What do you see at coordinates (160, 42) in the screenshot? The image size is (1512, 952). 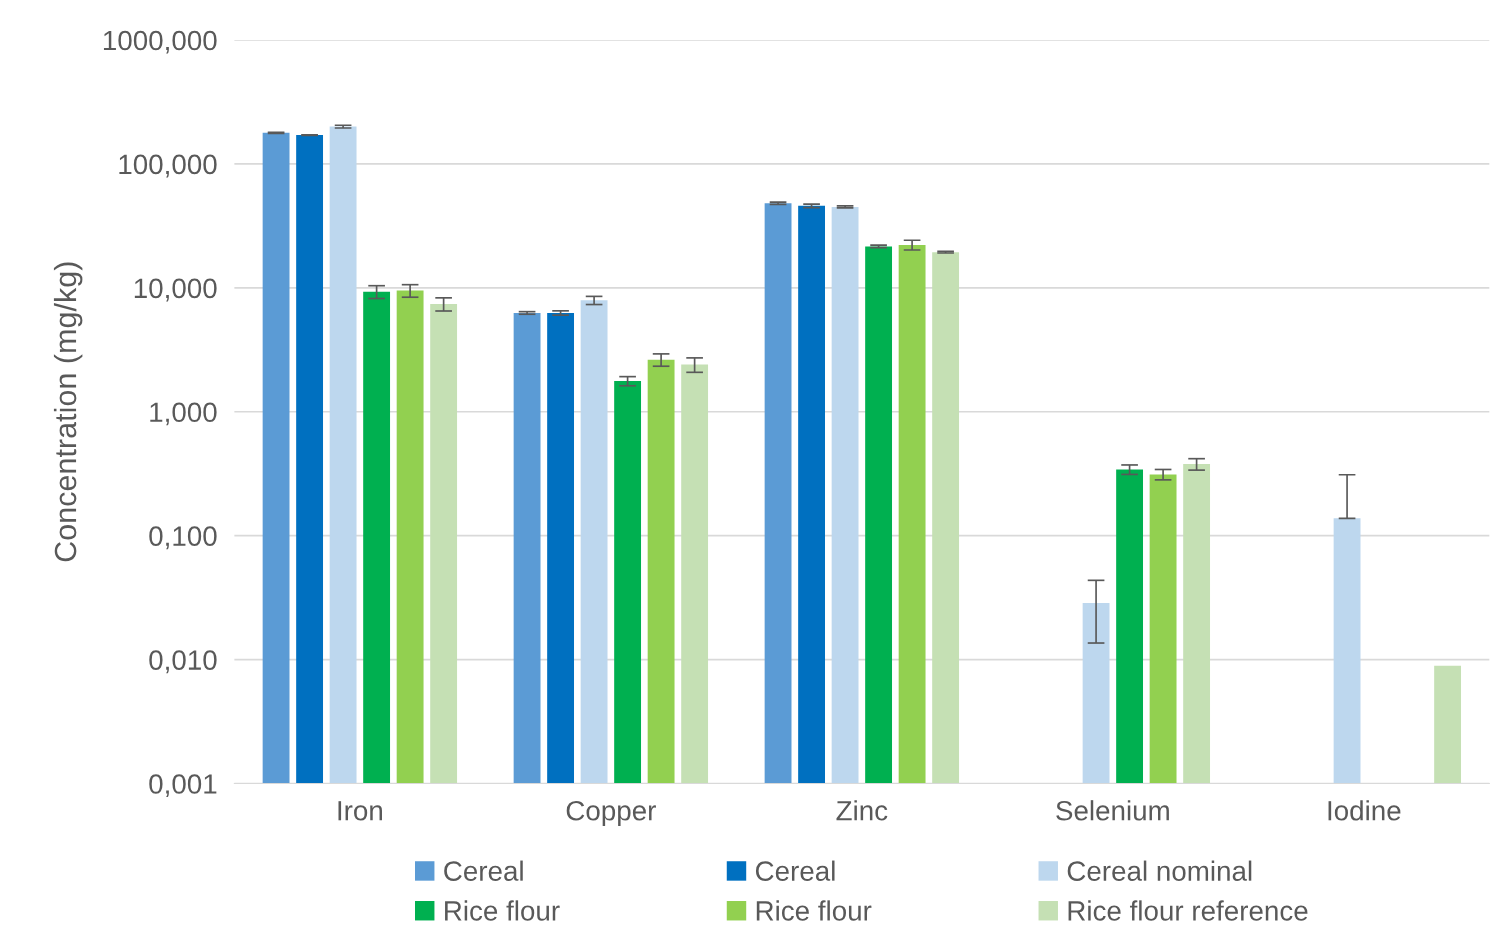 I see `y-tick-label: 1000,000` at bounding box center [160, 42].